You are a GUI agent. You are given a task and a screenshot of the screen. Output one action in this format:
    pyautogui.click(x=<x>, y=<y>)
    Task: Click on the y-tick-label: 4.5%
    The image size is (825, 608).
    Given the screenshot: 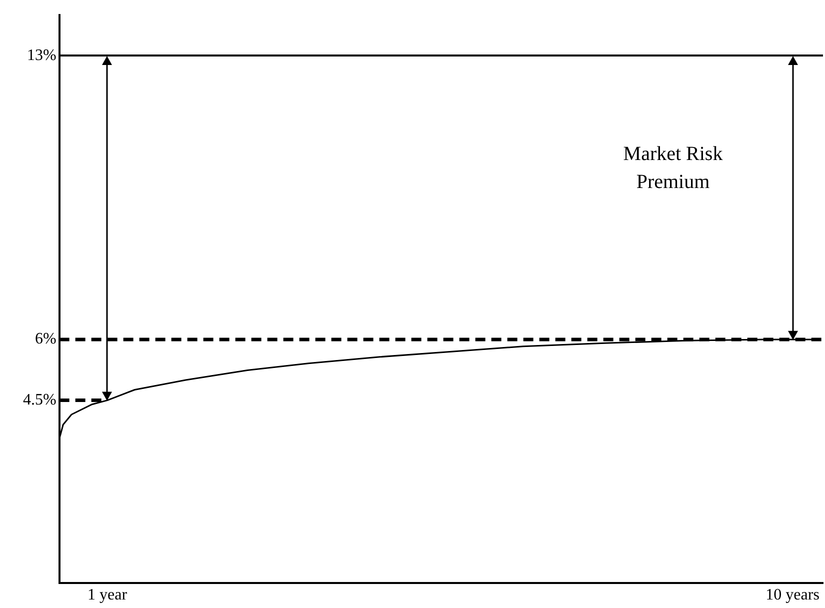 What is the action you would take?
    pyautogui.click(x=39, y=399)
    